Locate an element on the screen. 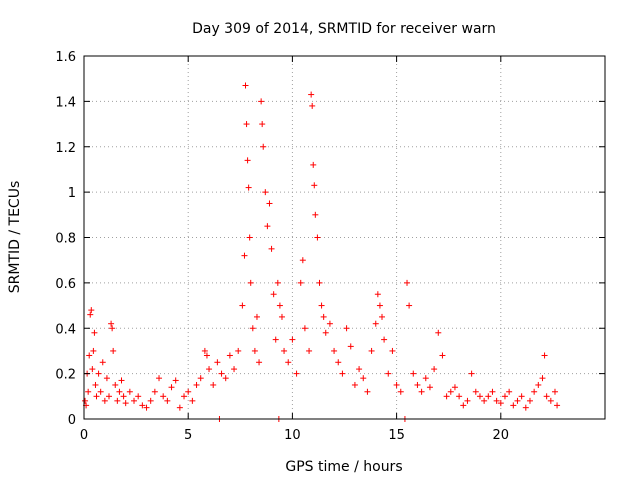 Image resolution: width=640 pixels, height=480 pixels. y-tick-label: 0 is located at coordinates (72, 420).